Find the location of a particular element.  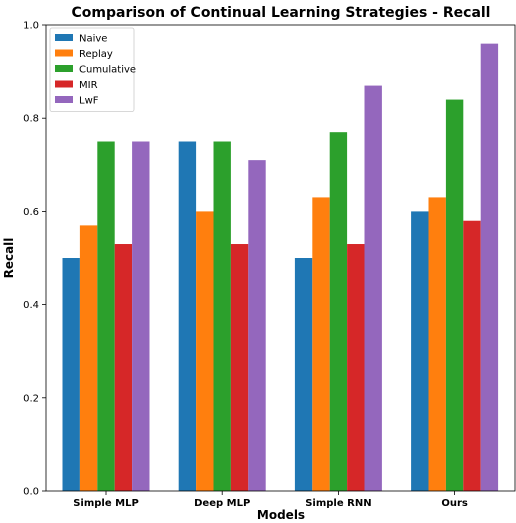

legend-box is located at coordinates (92, 69).